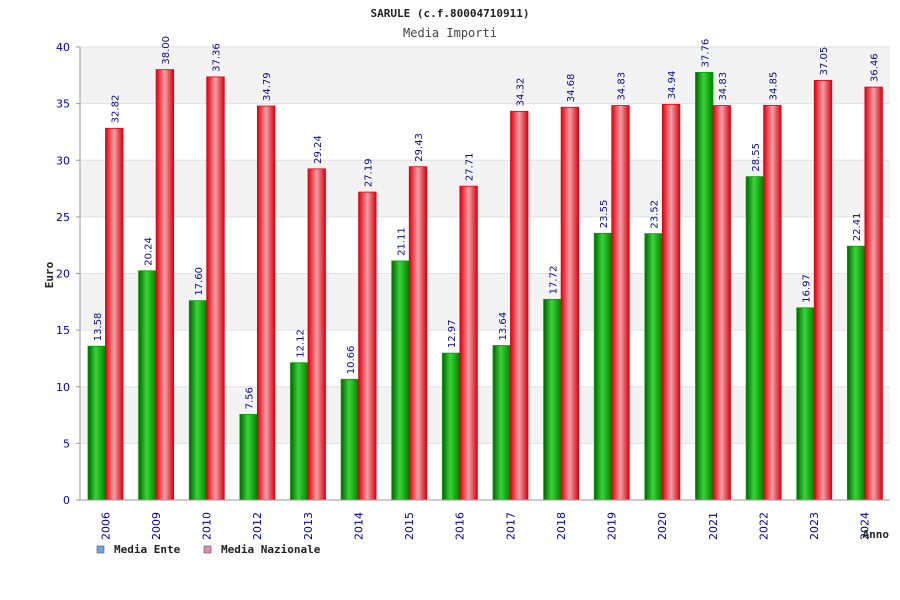 Image resolution: width=900 pixels, height=600 pixels. Describe the element at coordinates (571, 88) in the screenshot. I see `value-label: 34.68` at that location.